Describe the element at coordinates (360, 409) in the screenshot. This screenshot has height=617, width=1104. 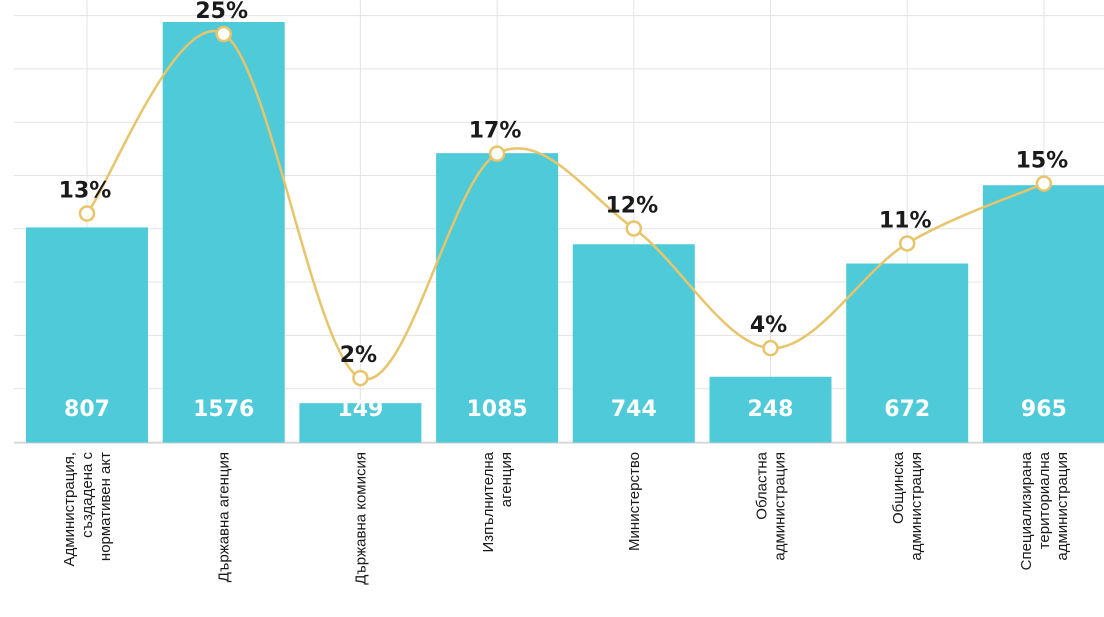
I see `bar-value-label: 149` at that location.